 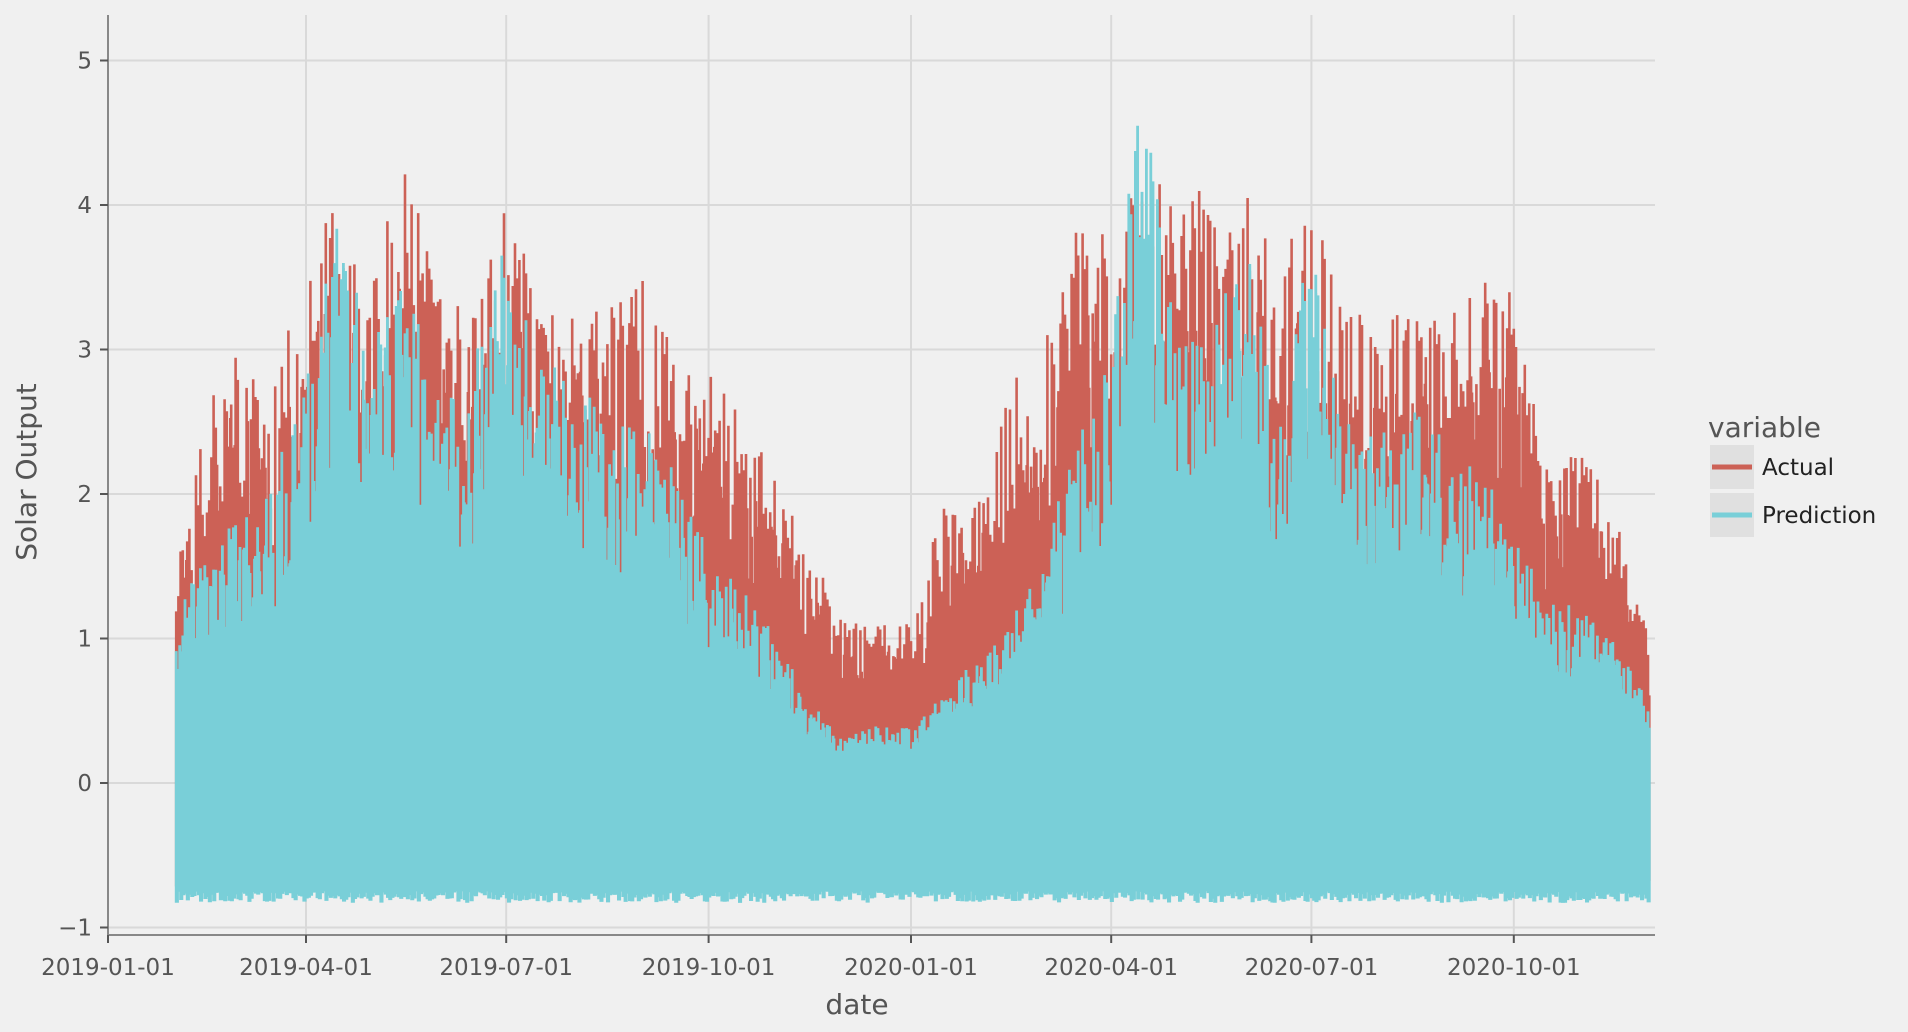 I want to click on legend-label: Prediction, so click(x=1819, y=516).